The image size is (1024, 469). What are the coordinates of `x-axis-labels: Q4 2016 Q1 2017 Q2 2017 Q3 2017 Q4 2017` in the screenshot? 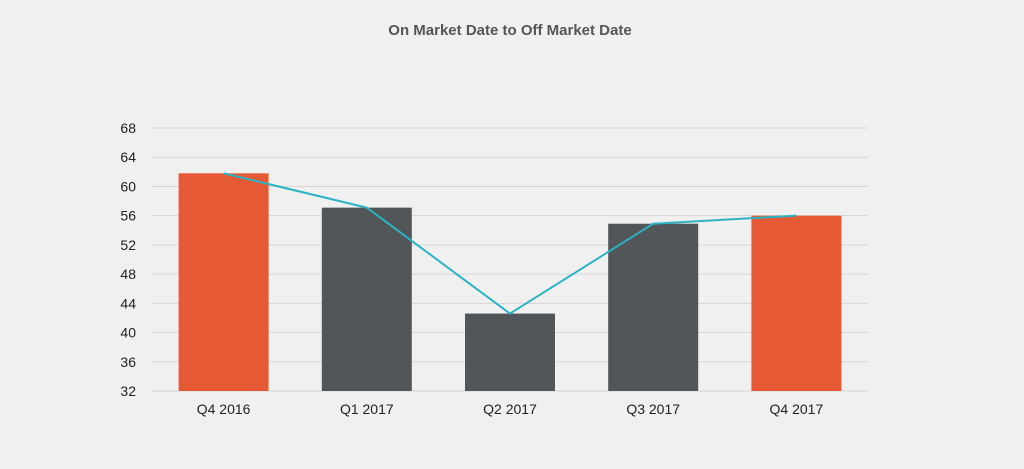 It's located at (510, 409).